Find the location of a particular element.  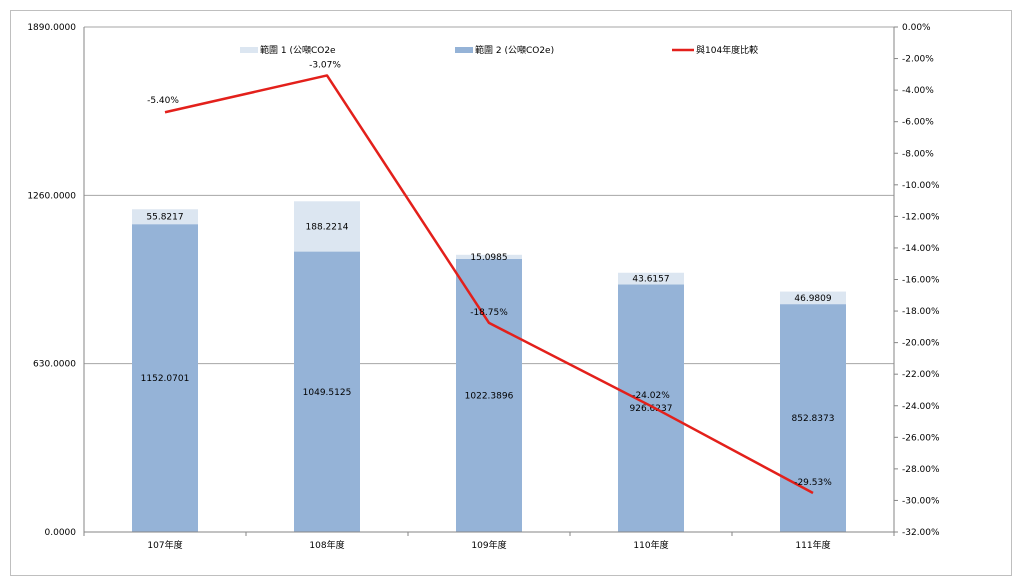

y2-axis-tick-label: -32.00% is located at coordinates (921, 533).